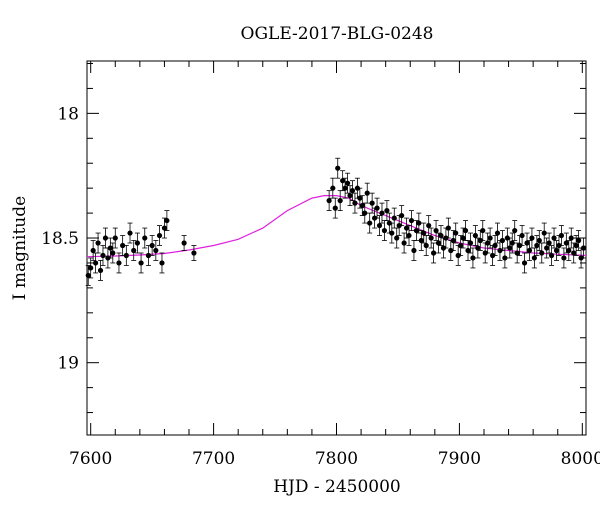  Describe the element at coordinates (68, 364) in the screenshot. I see `y-tick-label: 19` at that location.